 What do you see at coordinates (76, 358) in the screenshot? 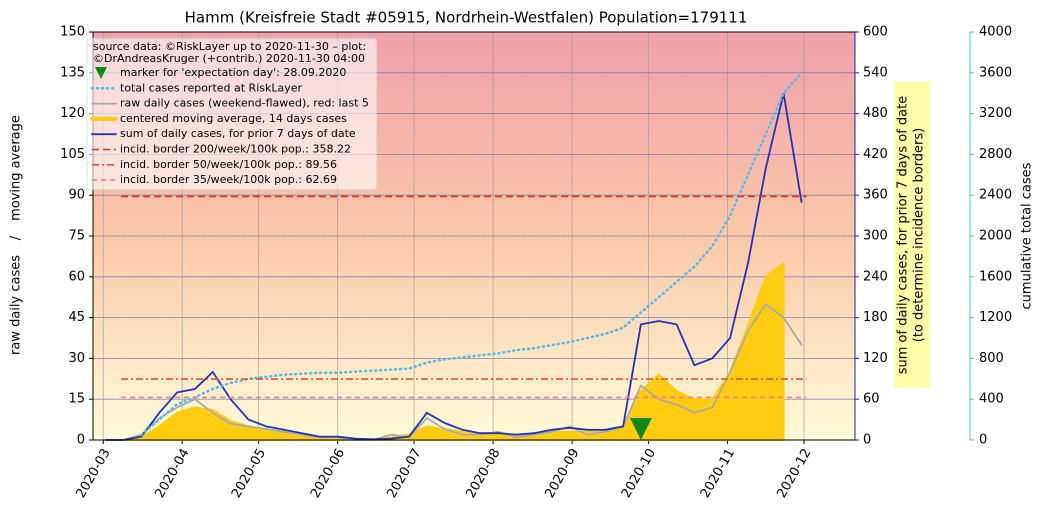
I see `y-tick-label: 30` at bounding box center [76, 358].